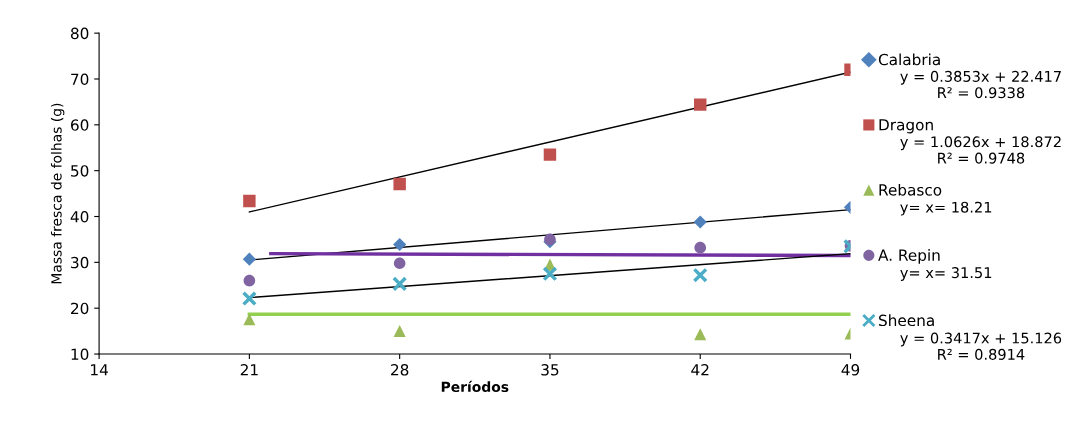 The width and height of the screenshot is (1089, 425). Describe the element at coordinates (850, 370) in the screenshot. I see `x-tick-label: 49` at that location.